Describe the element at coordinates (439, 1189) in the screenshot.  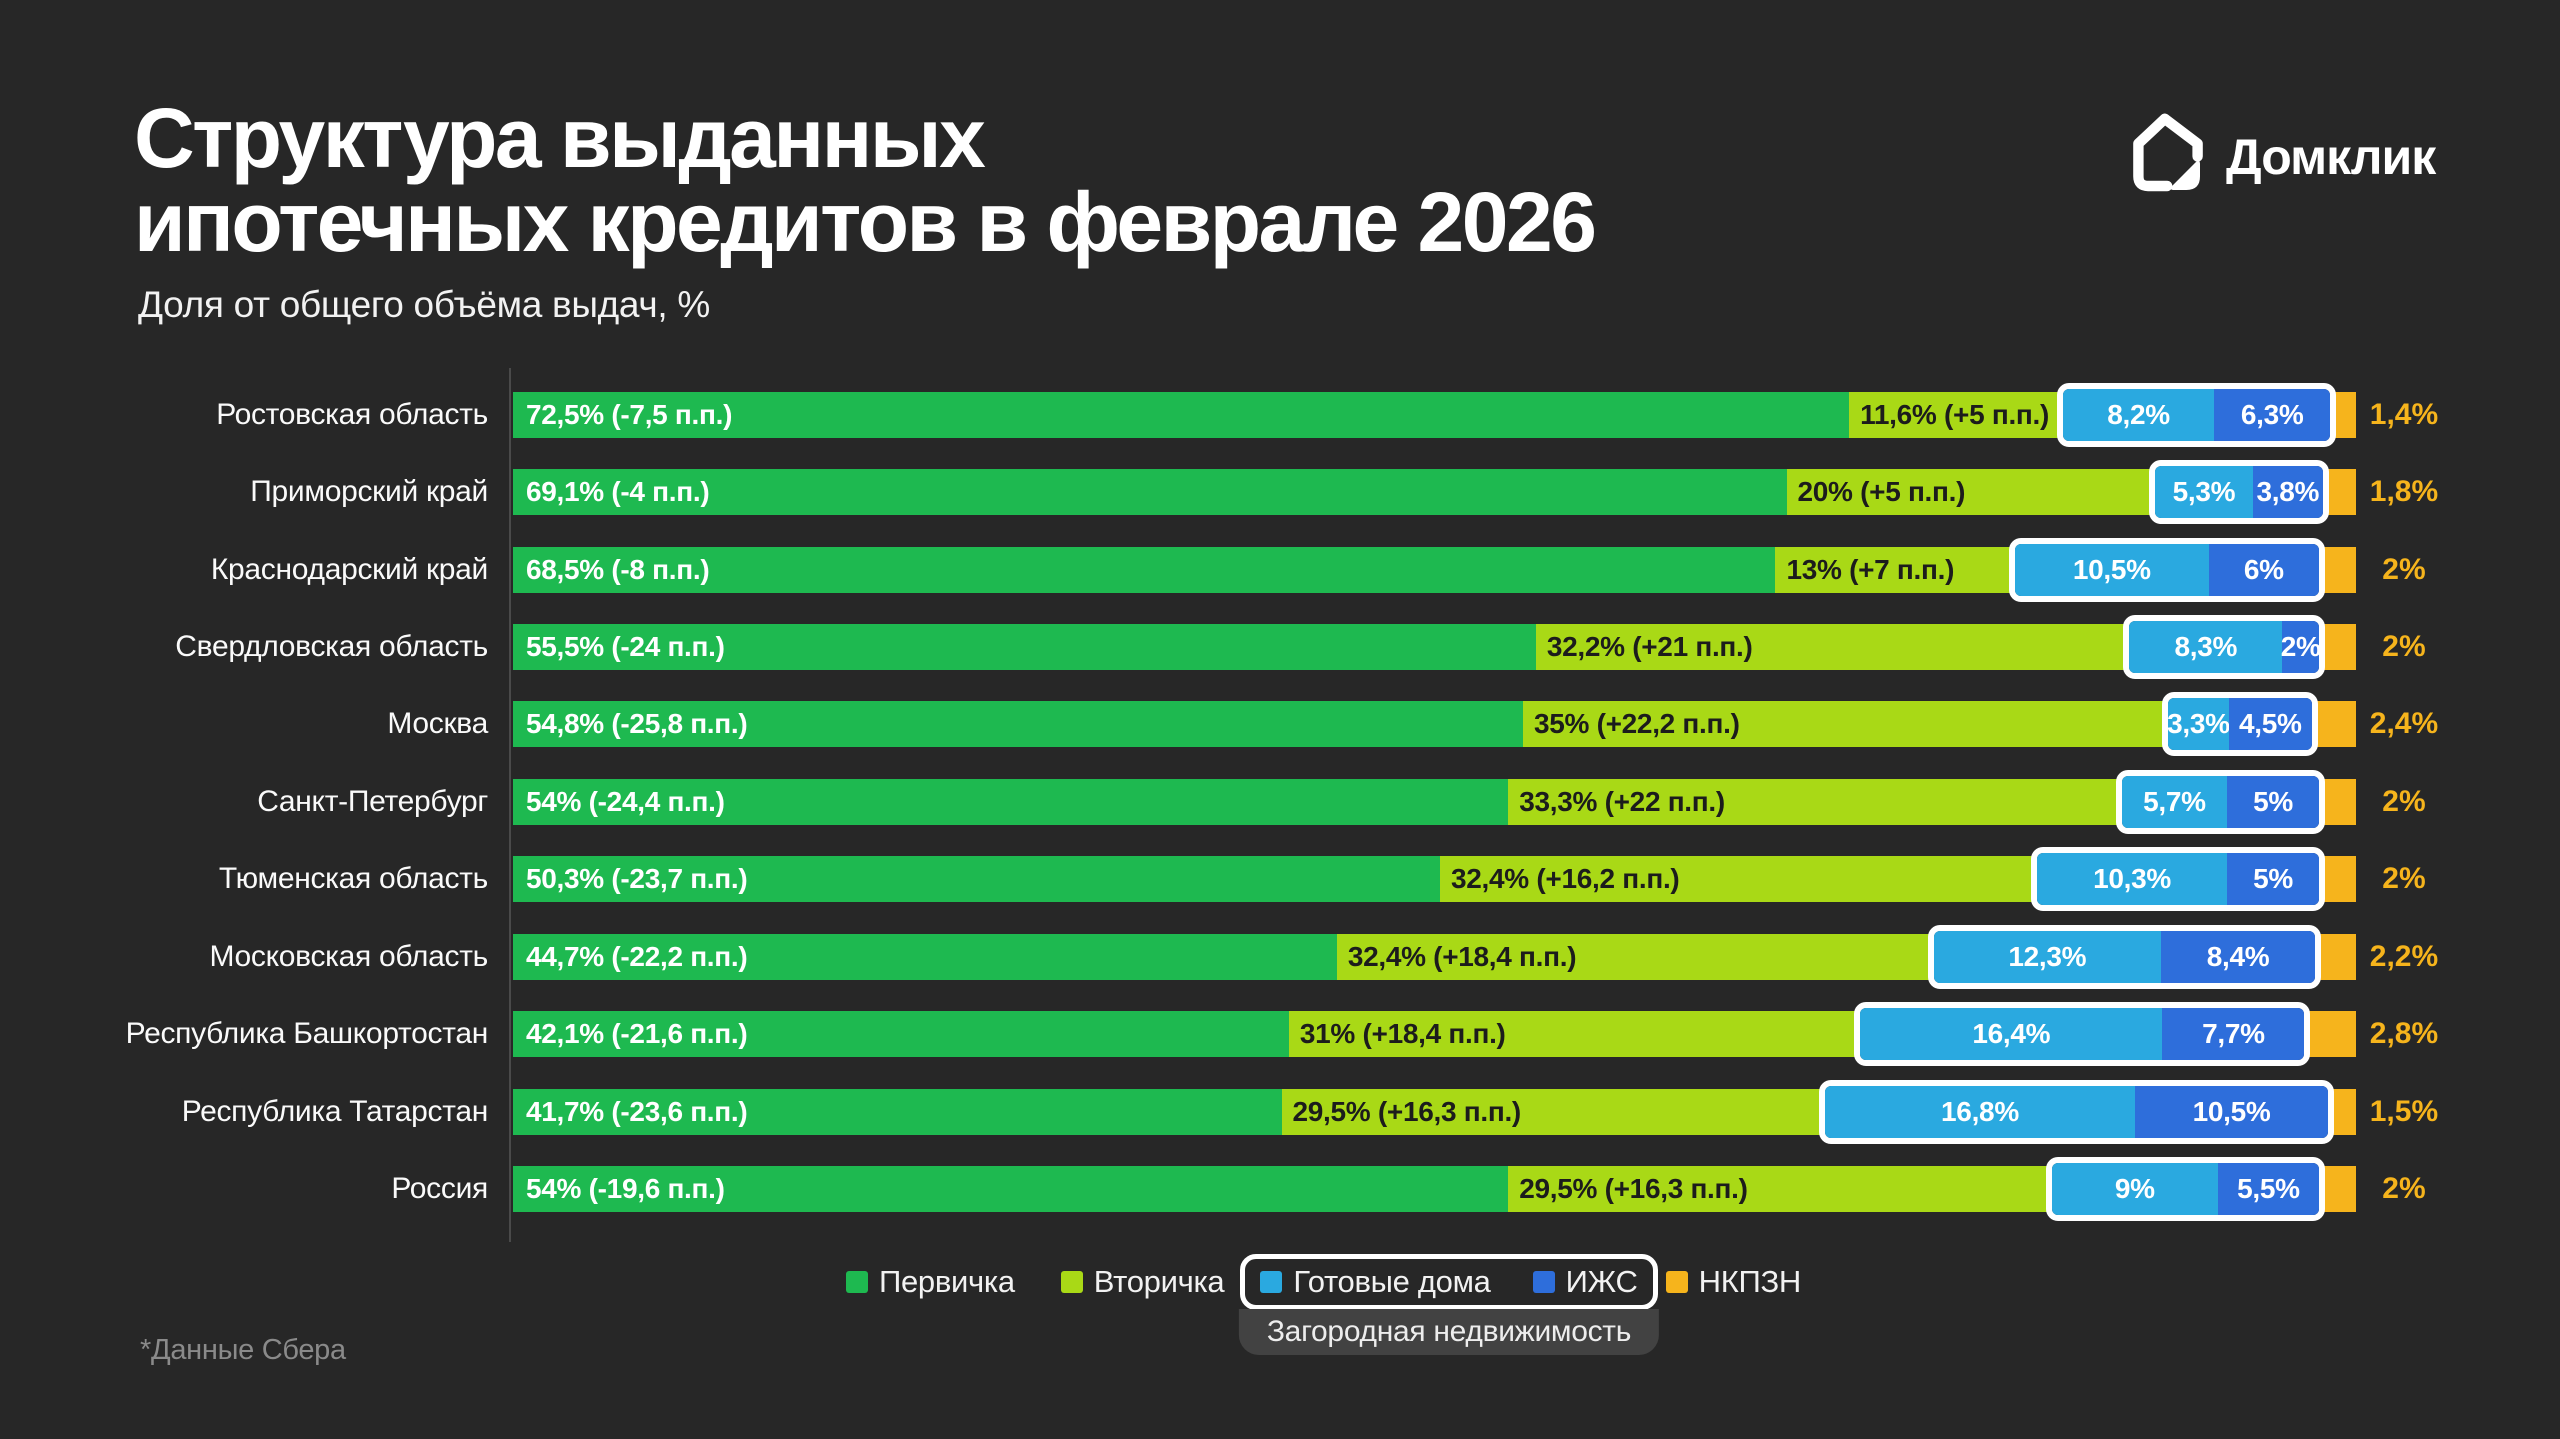
I see `region-label: Россия` at that location.